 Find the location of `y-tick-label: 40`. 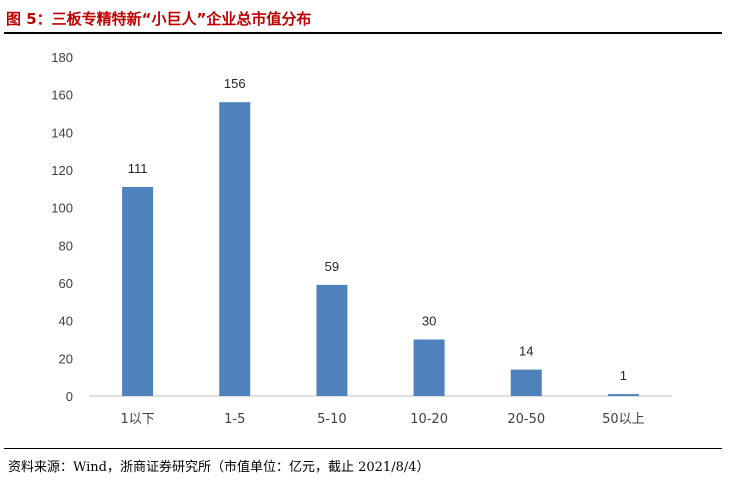

y-tick-label: 40 is located at coordinates (66, 321).